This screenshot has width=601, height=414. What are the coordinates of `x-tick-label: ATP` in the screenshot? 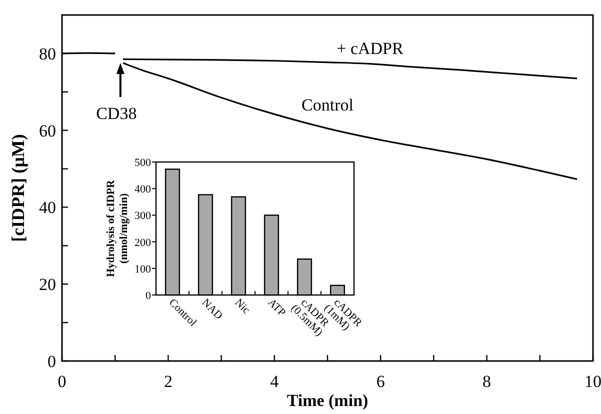 It's located at (276, 307).